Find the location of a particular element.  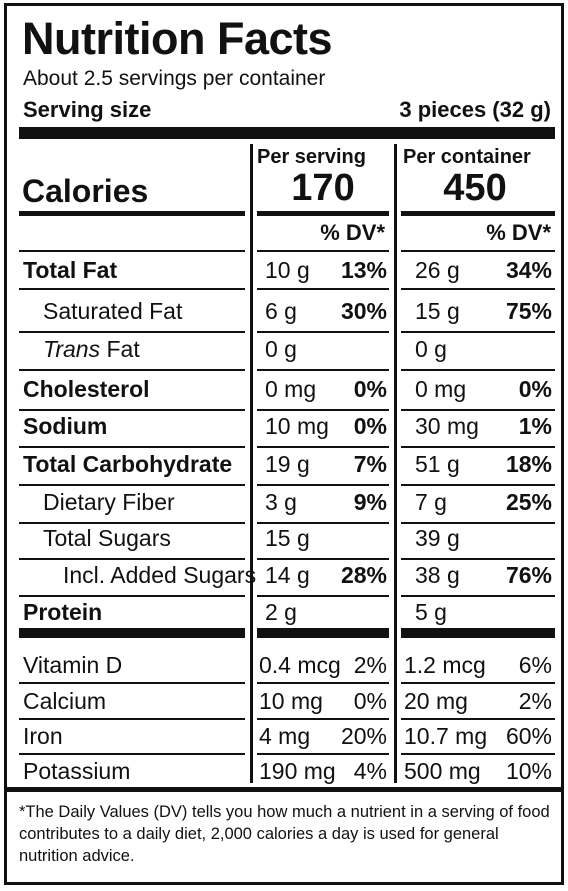

serving-amount: 2 g is located at coordinates (281, 612).